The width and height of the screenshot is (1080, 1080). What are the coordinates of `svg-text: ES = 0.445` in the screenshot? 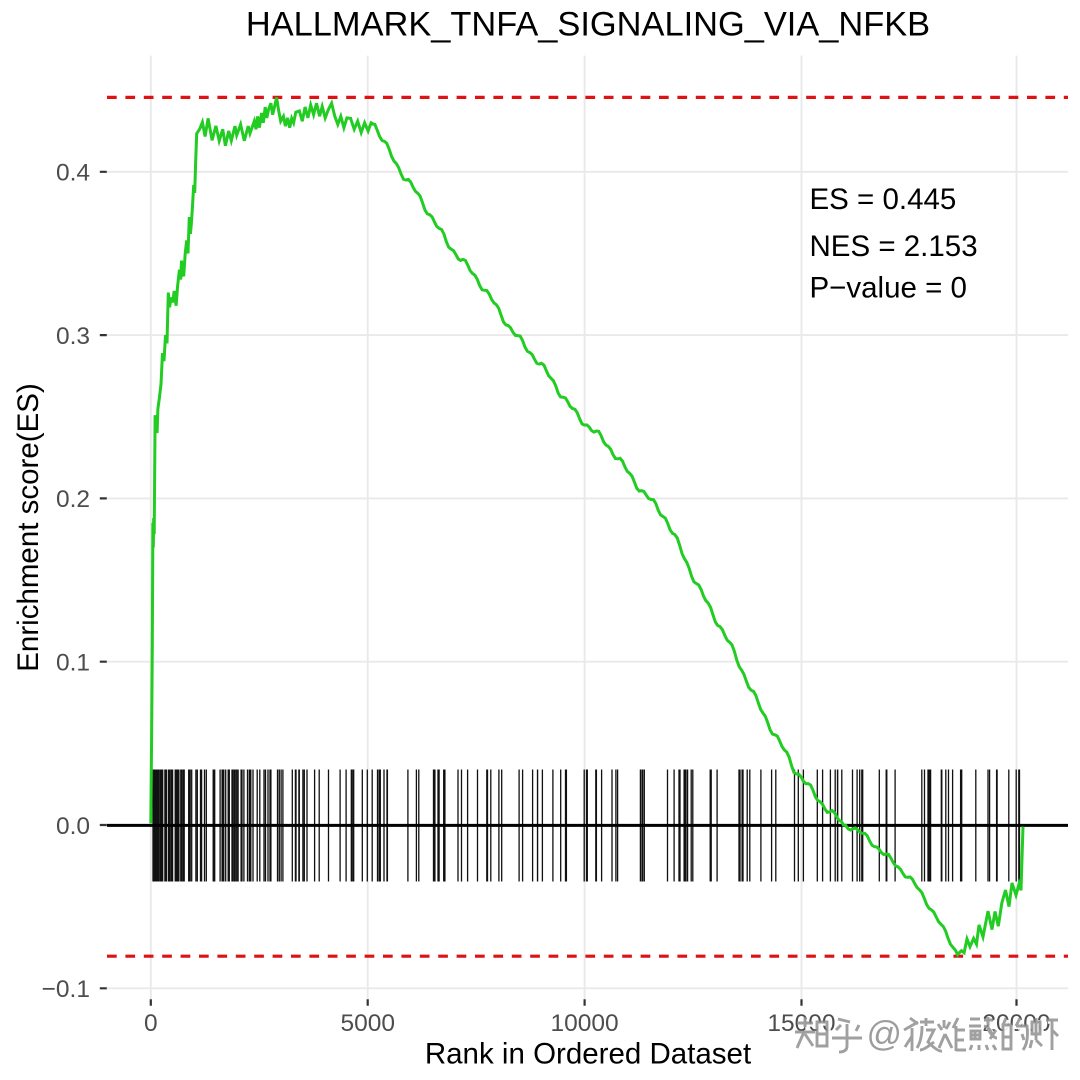 It's located at (883, 199).